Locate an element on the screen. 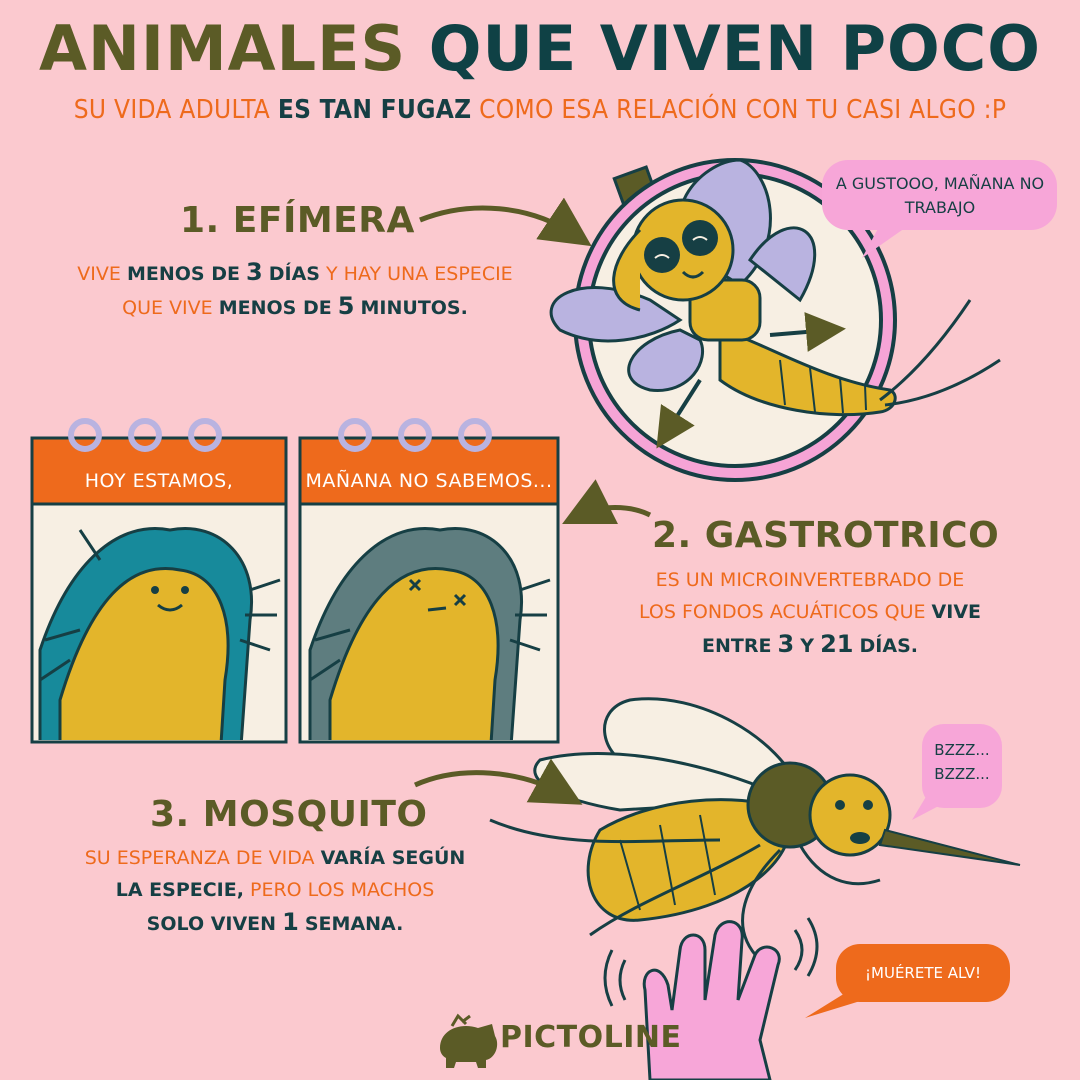  mayfly-illustration is located at coordinates (775, 320).